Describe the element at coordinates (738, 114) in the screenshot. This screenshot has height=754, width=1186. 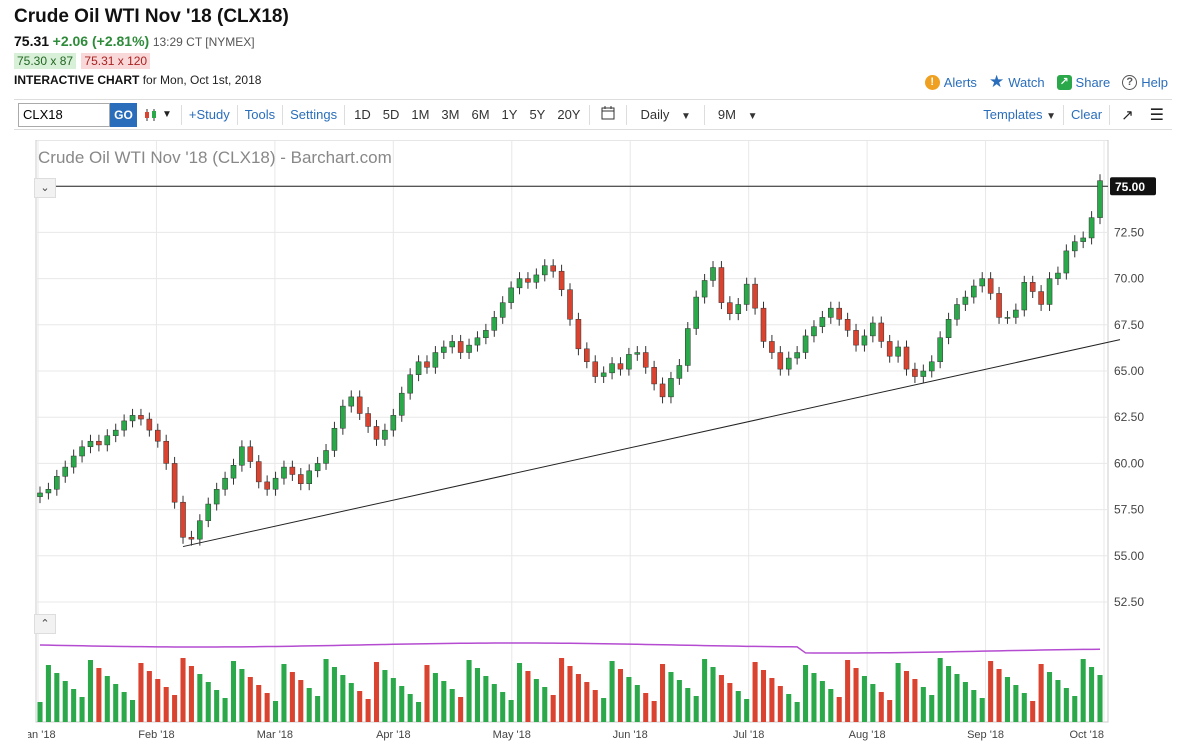
I see `range-dropdown: 9M ▼` at that location.